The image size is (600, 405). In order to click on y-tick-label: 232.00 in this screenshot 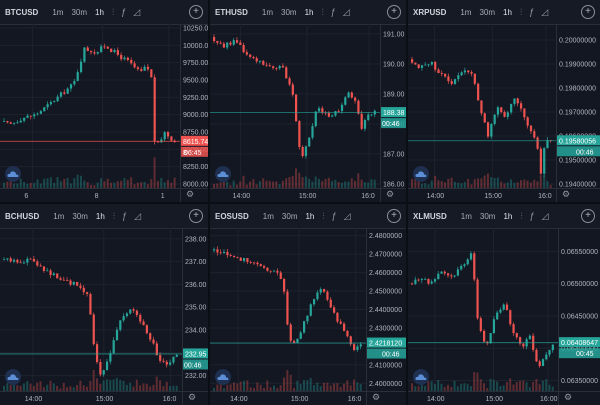, I will do `click(196, 376)`.